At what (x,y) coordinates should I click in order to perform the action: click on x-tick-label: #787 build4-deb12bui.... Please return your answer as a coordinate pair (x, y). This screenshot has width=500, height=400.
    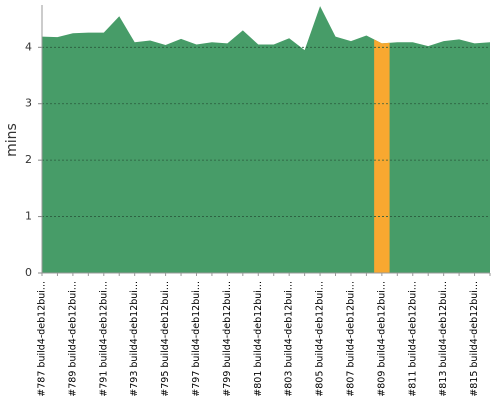
    Looking at the image, I should click on (42, 339).